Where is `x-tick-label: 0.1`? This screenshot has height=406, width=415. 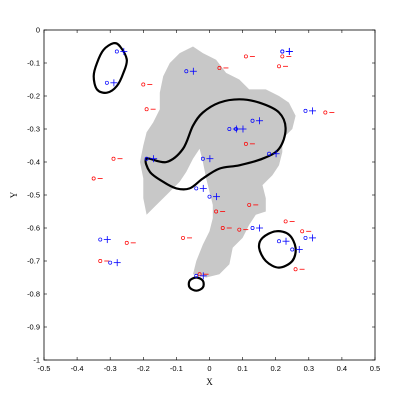
x-tick-label: 0.1 is located at coordinates (242, 368).